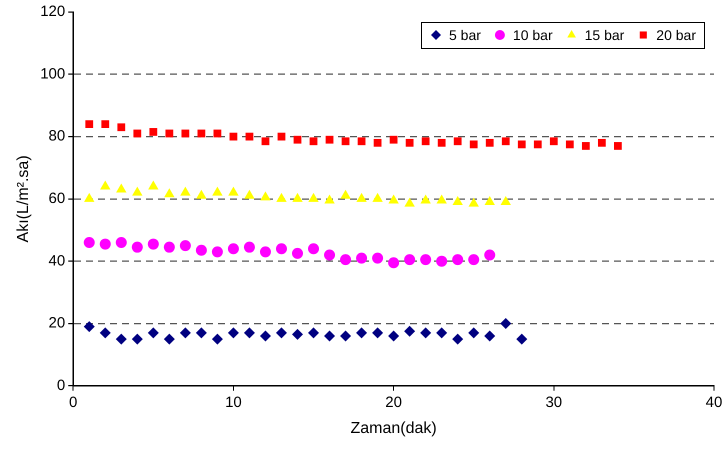 The image size is (726, 450). What do you see at coordinates (604, 34) in the screenshot?
I see `legend-label: 15 bar` at bounding box center [604, 34].